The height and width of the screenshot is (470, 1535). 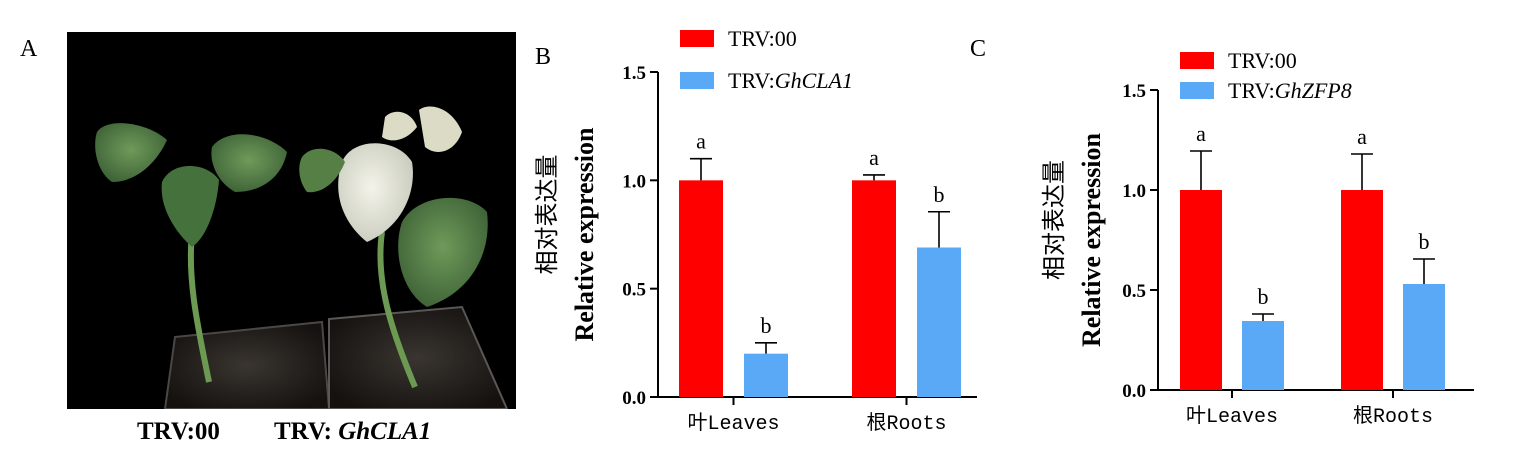 What do you see at coordinates (178, 431) in the screenshot?
I see `photo-caption-left: TRV:00` at bounding box center [178, 431].